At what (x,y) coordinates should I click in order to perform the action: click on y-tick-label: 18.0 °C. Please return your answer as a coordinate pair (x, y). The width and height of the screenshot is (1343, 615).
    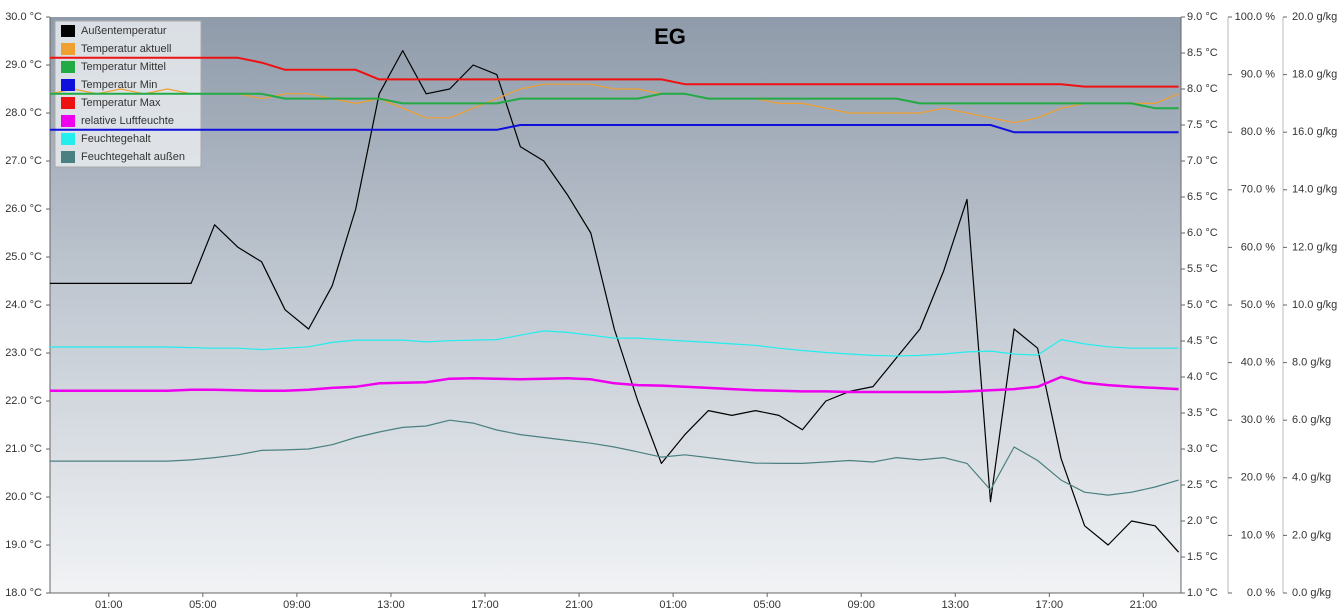
    Looking at the image, I should click on (23, 593).